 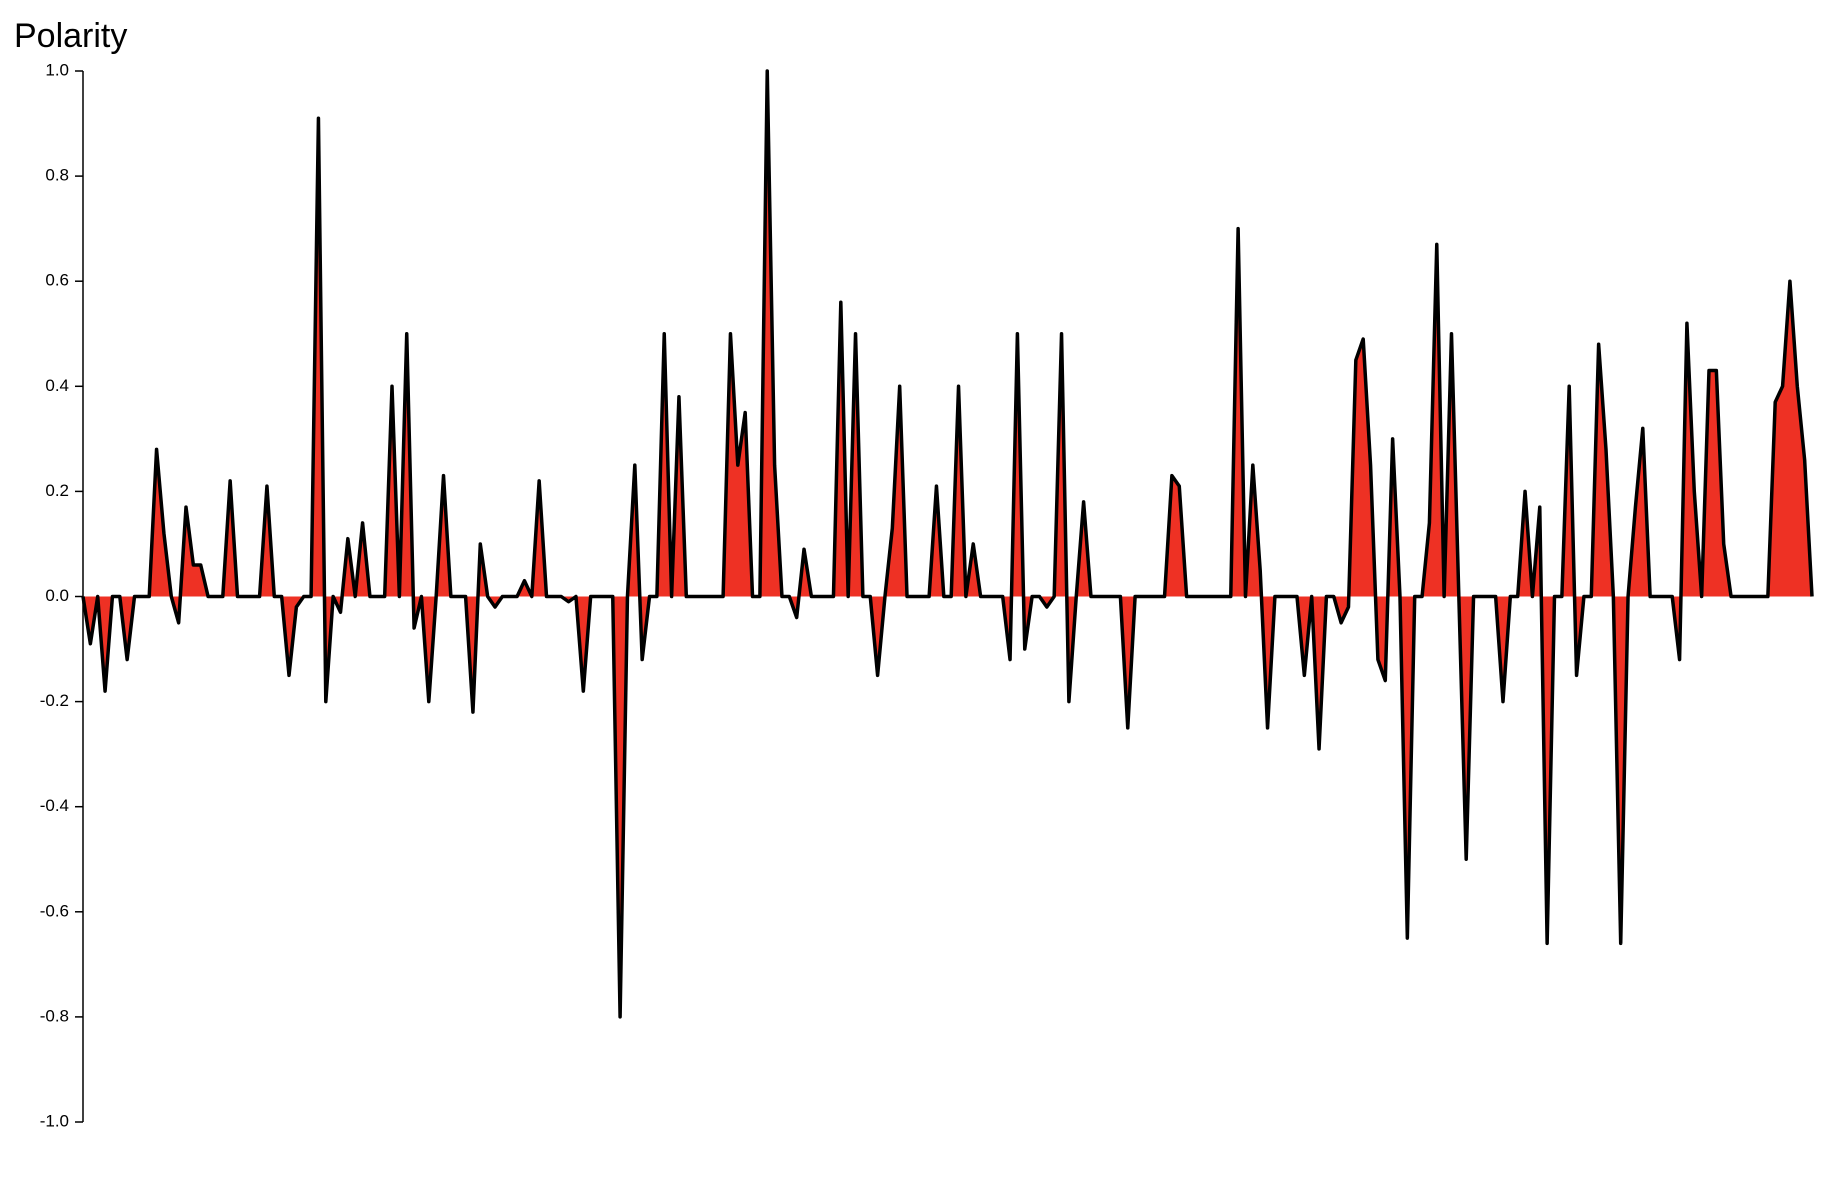 I want to click on y-tick-label: 0.4, so click(x=57, y=385).